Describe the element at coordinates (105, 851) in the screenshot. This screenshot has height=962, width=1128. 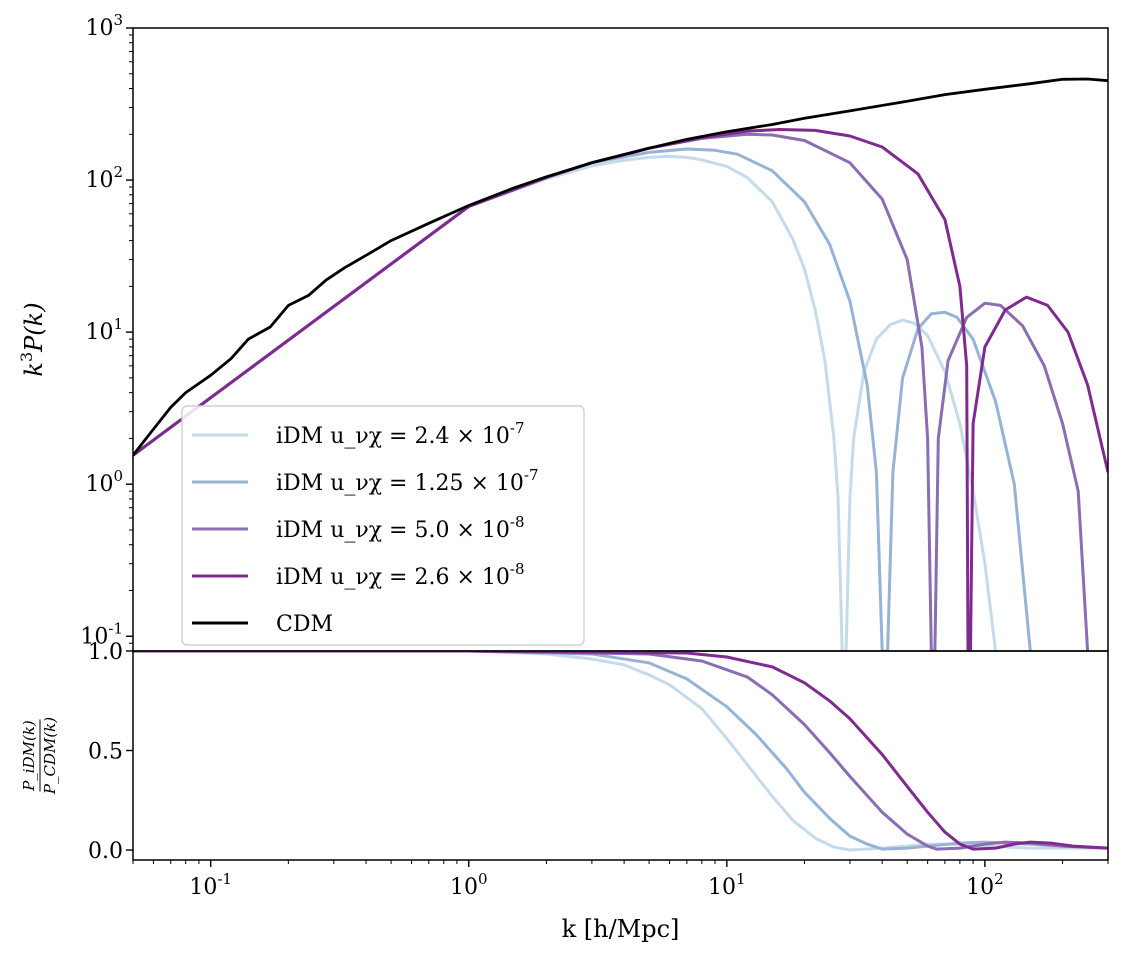
I see `bottom-ytick-label: 0.0` at that location.